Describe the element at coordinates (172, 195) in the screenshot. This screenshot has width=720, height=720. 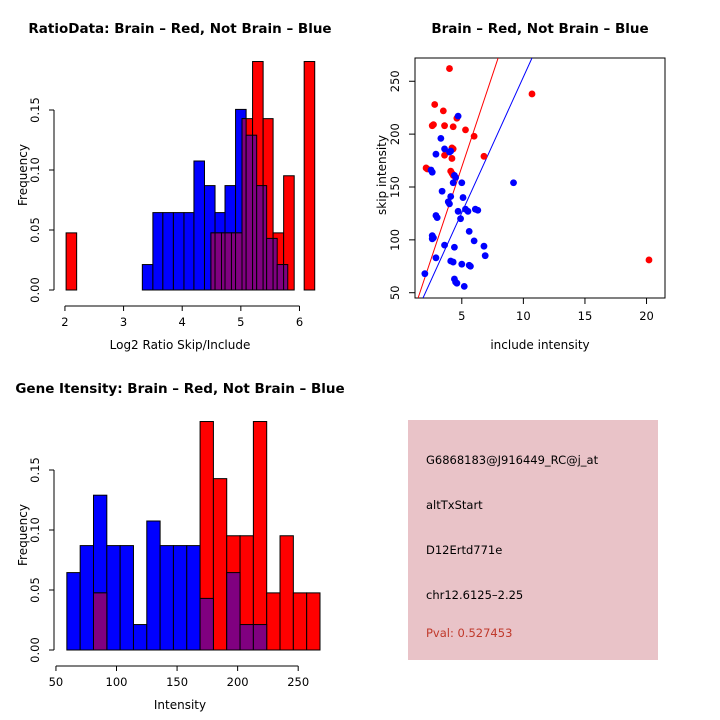
I see `ratio-histogram-plot-area: 0.00 0.05 0.10 0.15 2 3 4 5 6` at that location.